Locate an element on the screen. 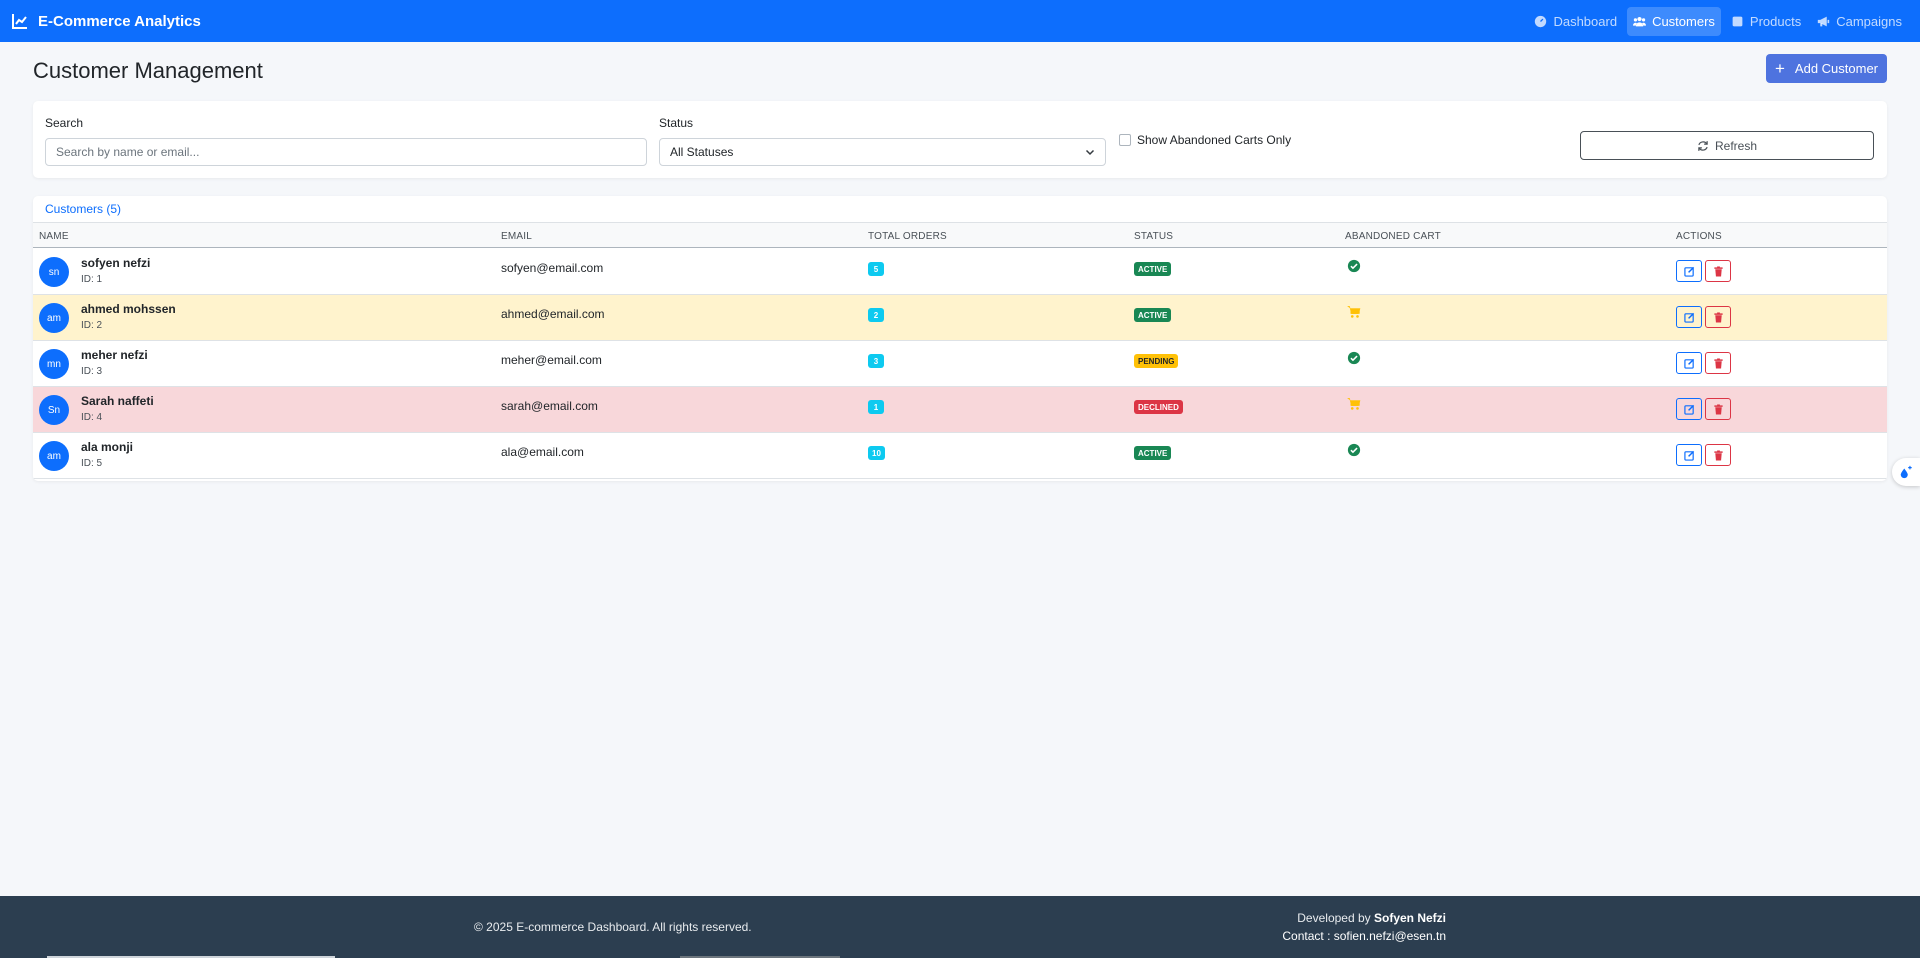 This screenshot has height=958, width=1920. customer-email: meher@email.com is located at coordinates (551, 360).